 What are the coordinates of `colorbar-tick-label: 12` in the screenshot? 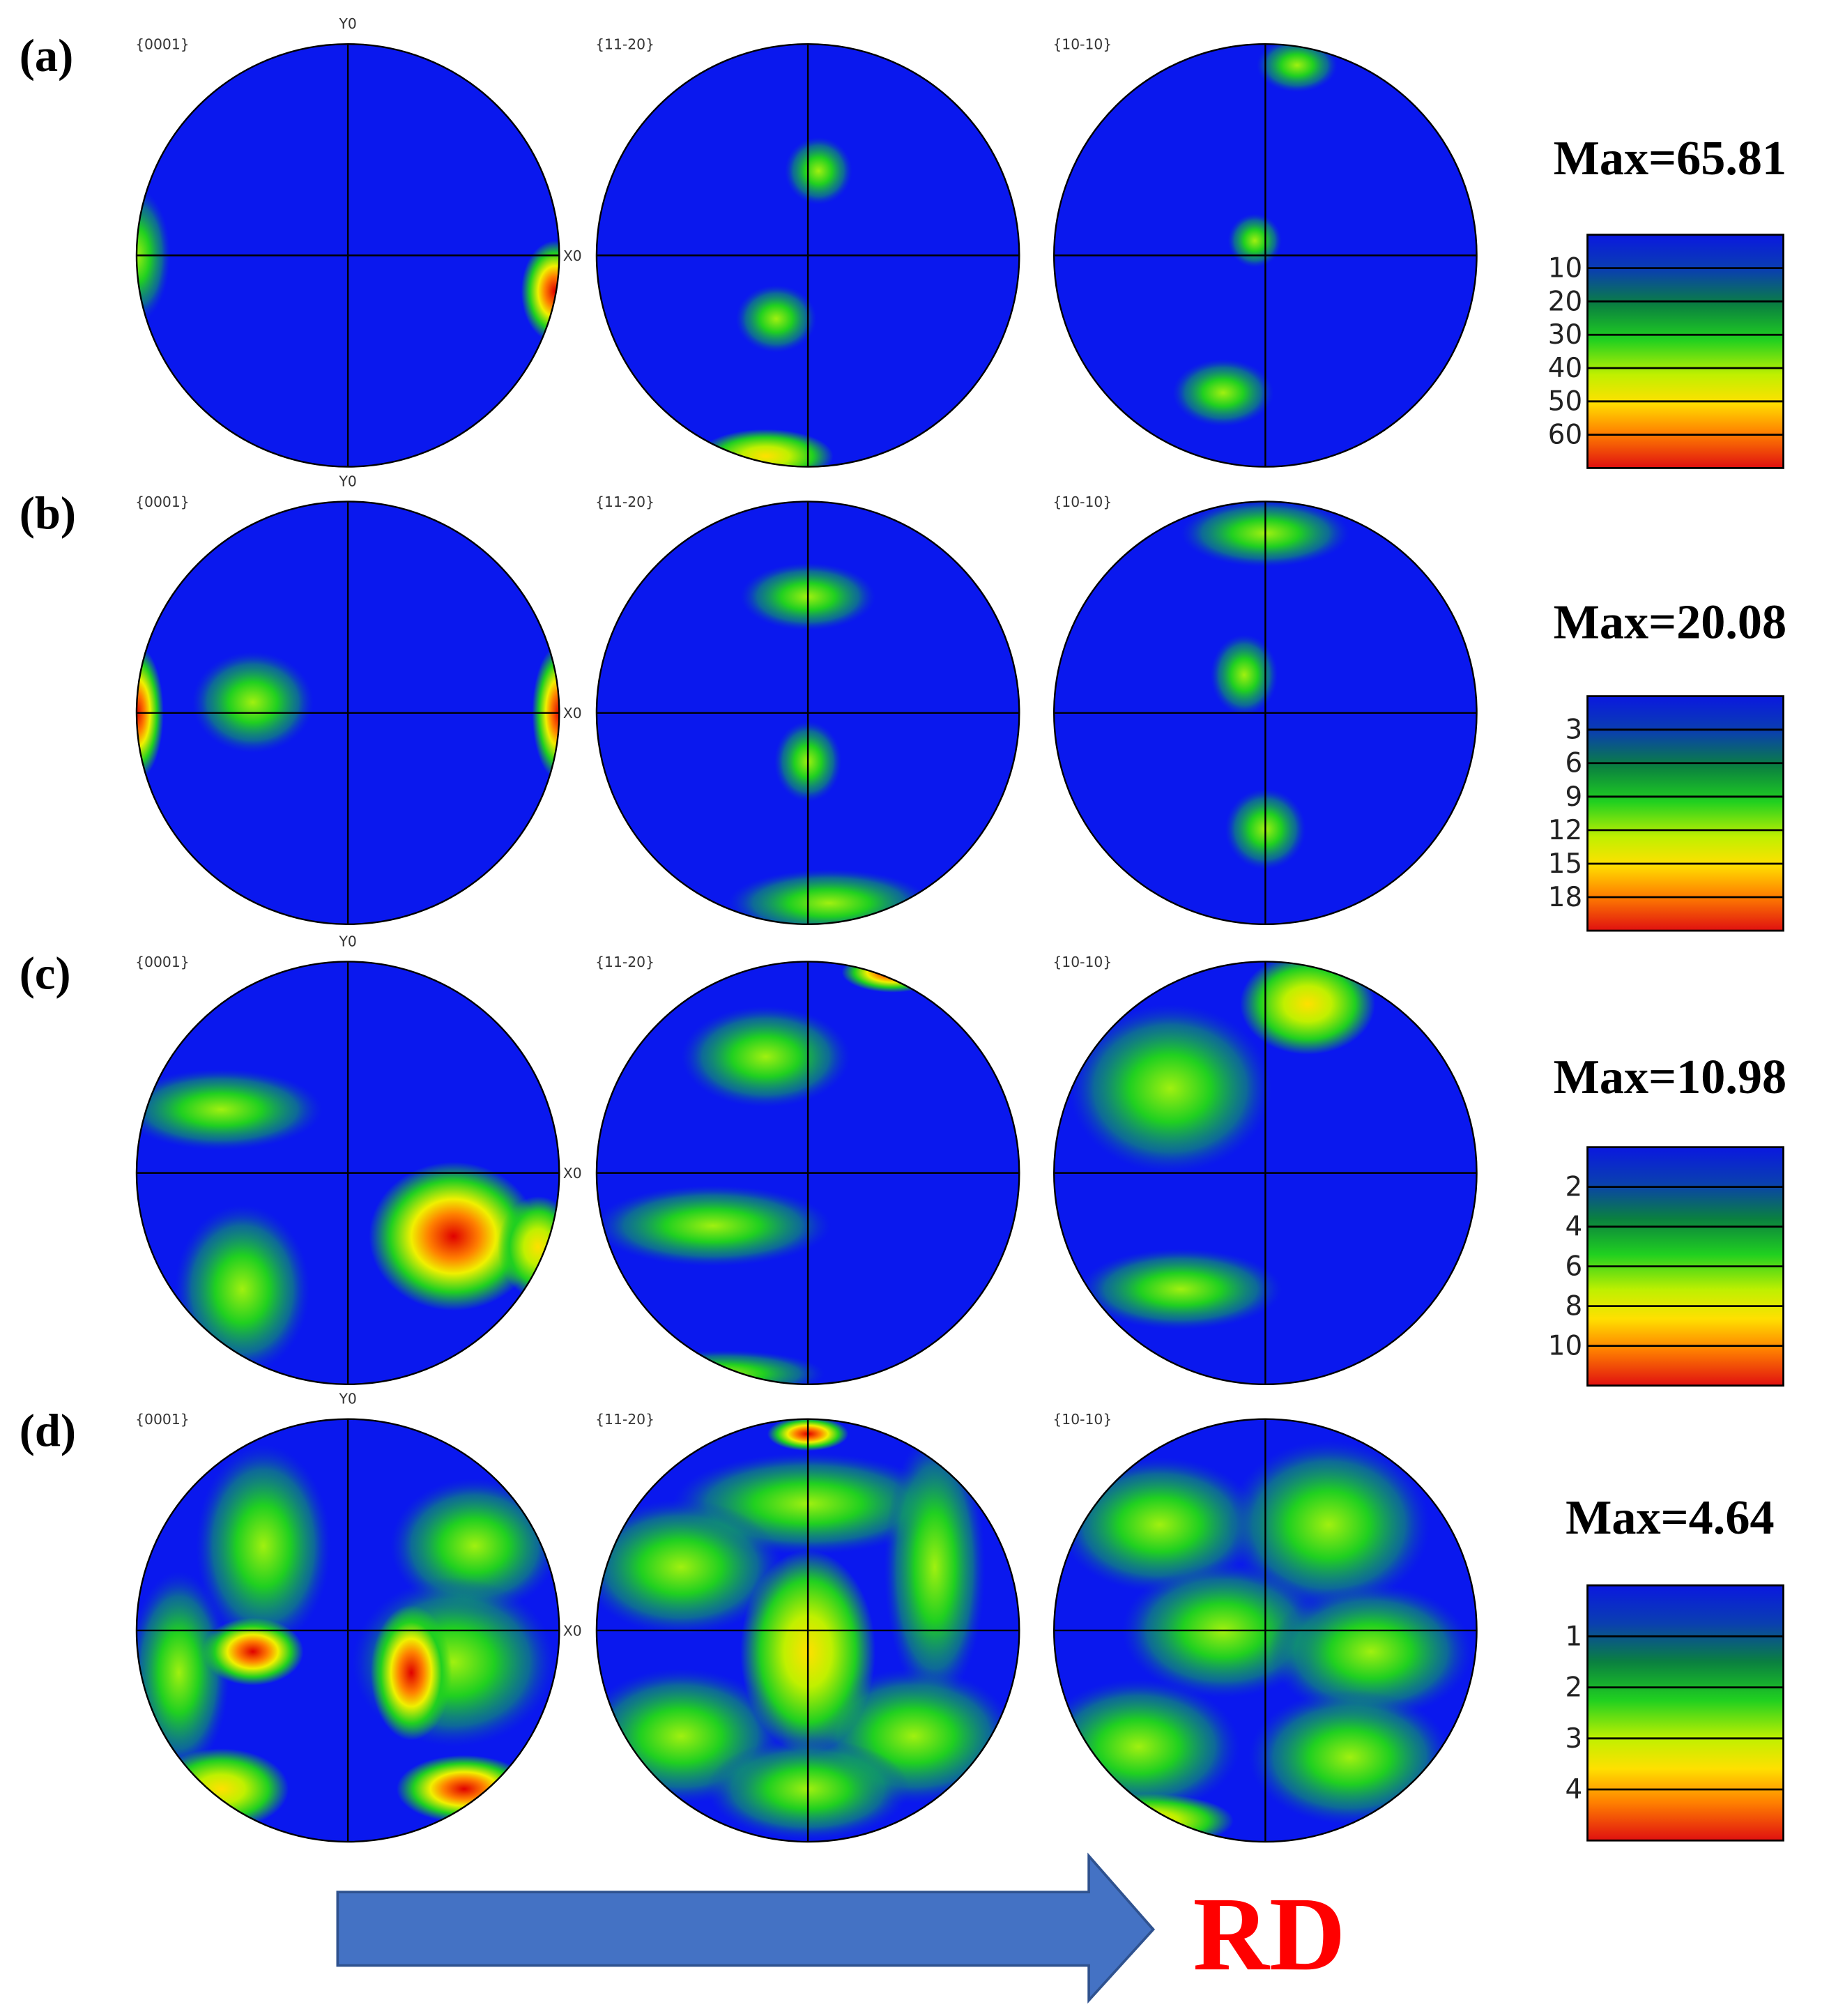 It's located at (1565, 830).